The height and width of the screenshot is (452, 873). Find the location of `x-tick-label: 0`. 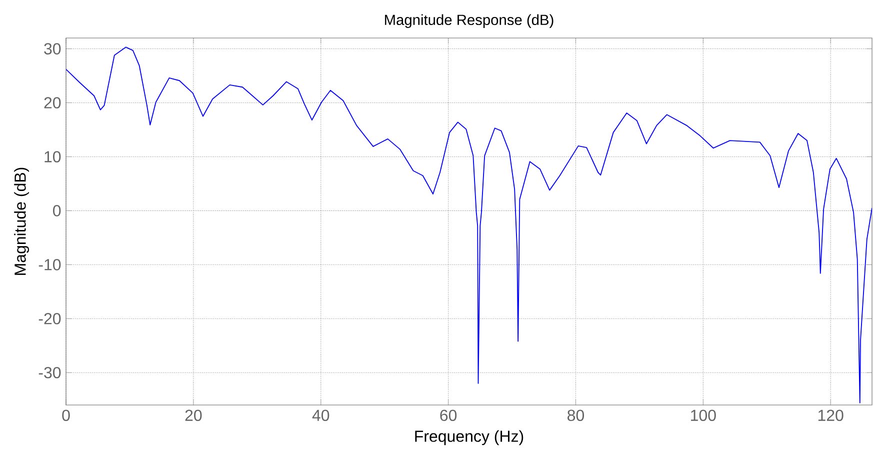

x-tick-label: 0 is located at coordinates (66, 416).